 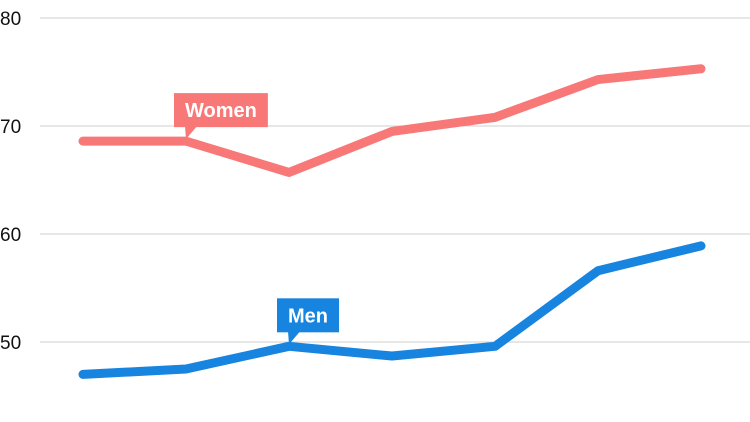 I want to click on series-callouts: Women Men, so click(x=256, y=219).